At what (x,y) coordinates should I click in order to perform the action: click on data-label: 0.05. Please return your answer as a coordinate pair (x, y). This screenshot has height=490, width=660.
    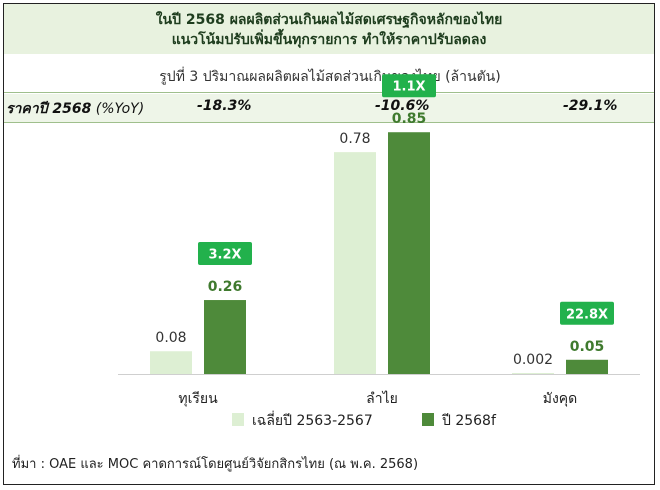
    Looking at the image, I should click on (587, 347).